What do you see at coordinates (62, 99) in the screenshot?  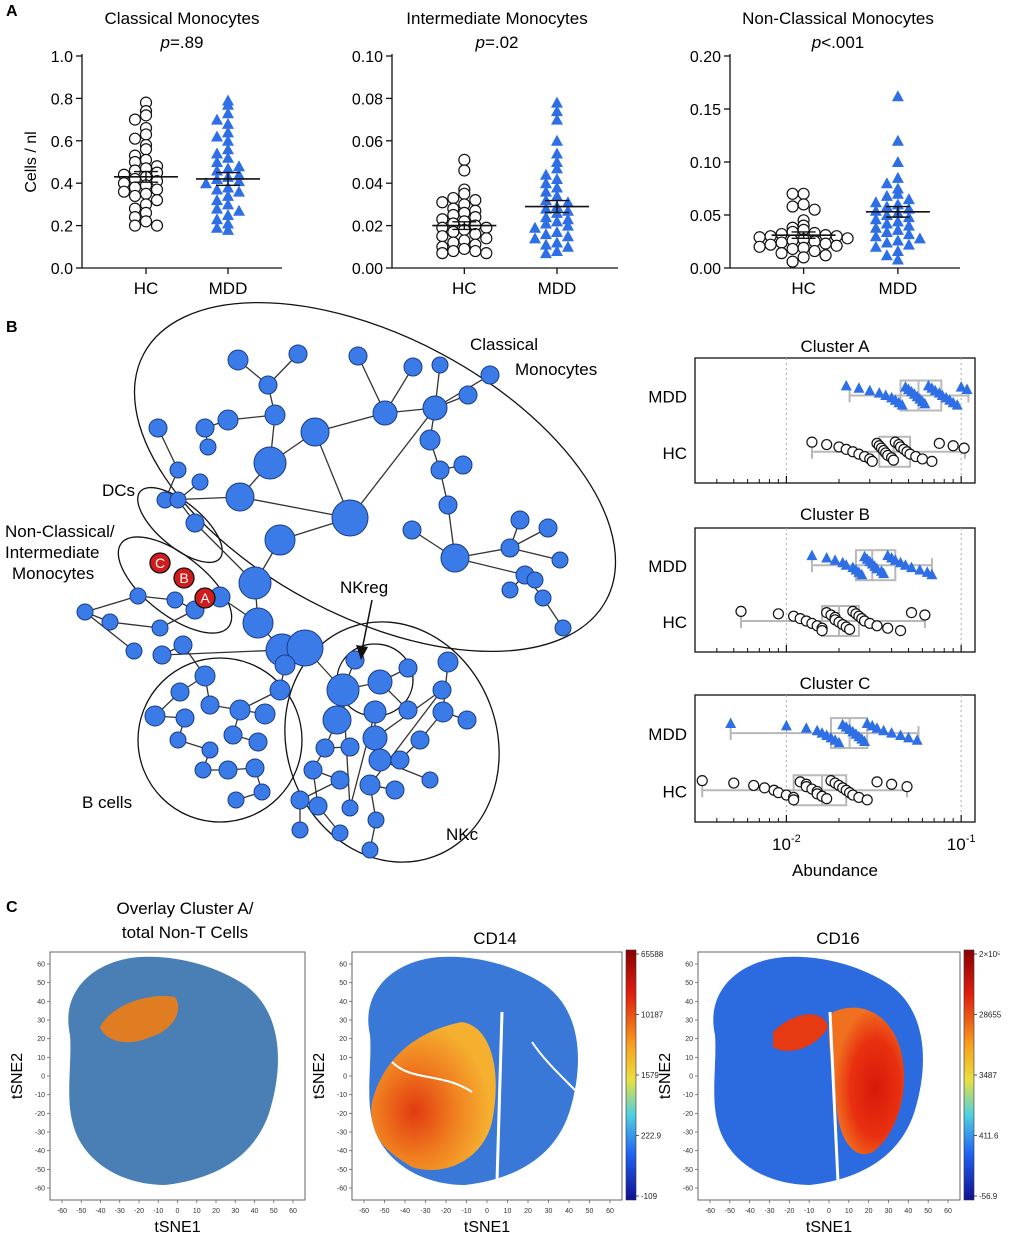 I see `y-tick-label: 0.8` at bounding box center [62, 99].